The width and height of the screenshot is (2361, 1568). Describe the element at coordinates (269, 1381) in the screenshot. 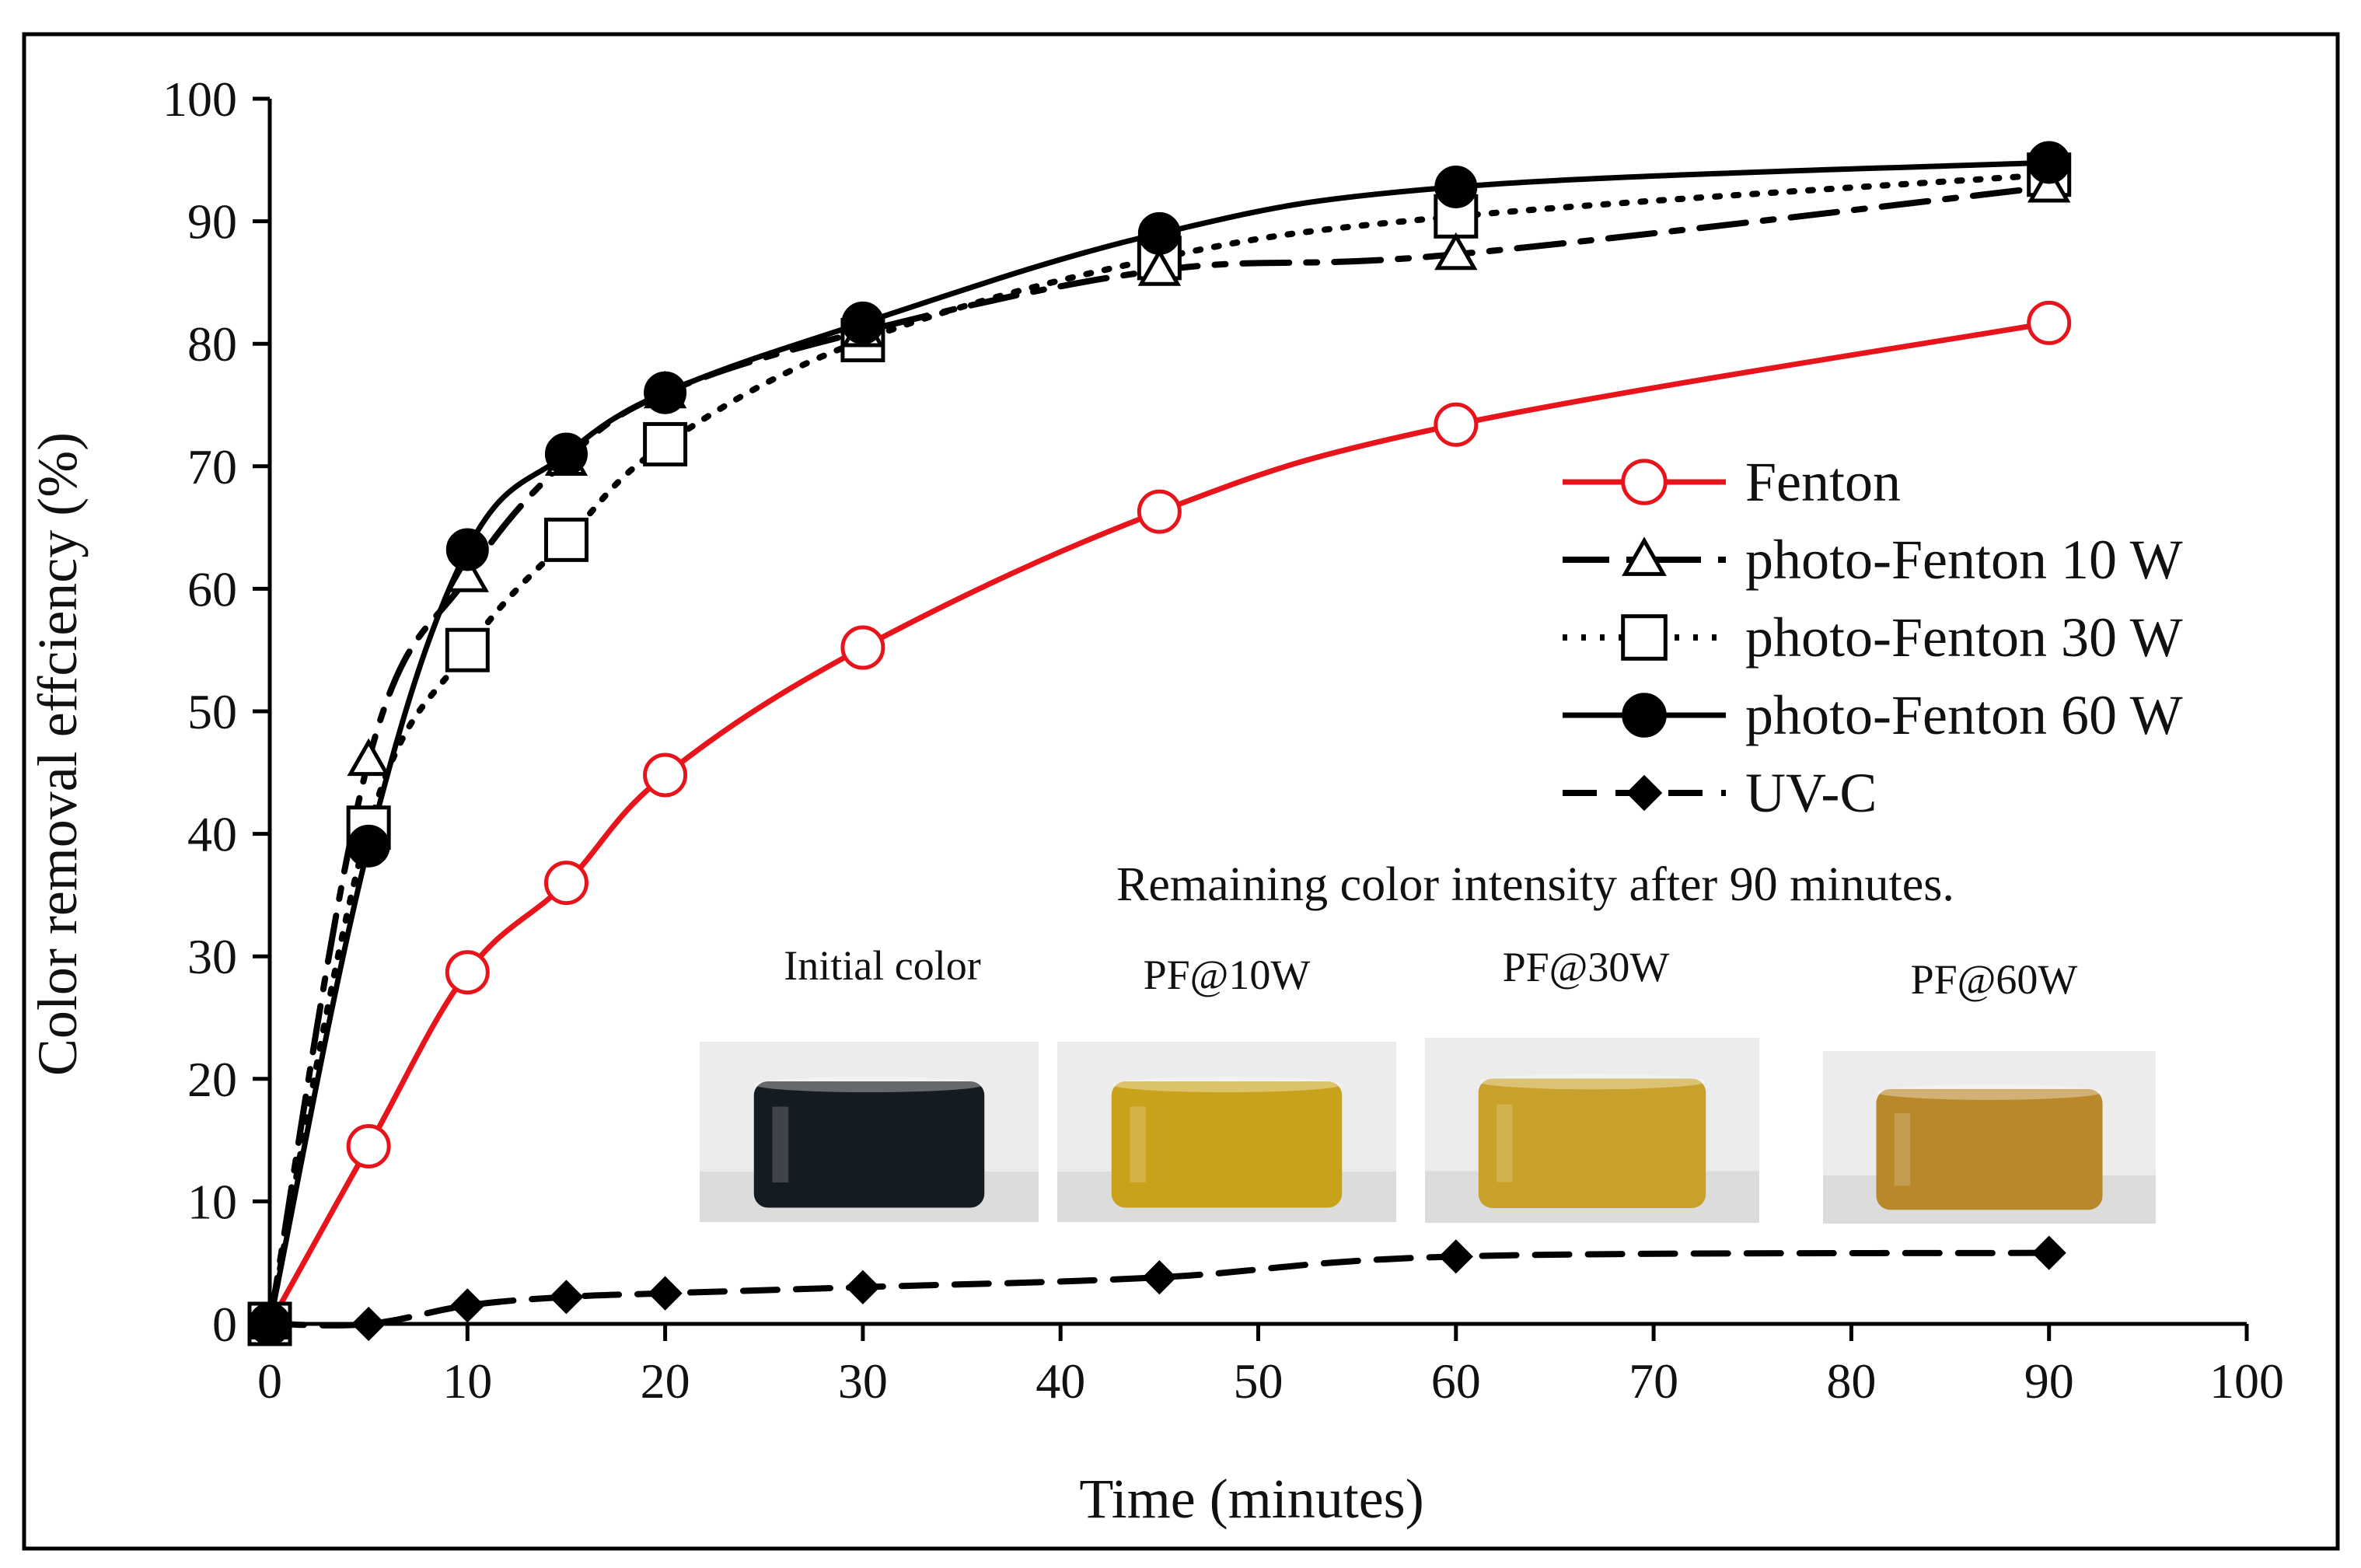

I see `x-tick-label-0: 0` at that location.